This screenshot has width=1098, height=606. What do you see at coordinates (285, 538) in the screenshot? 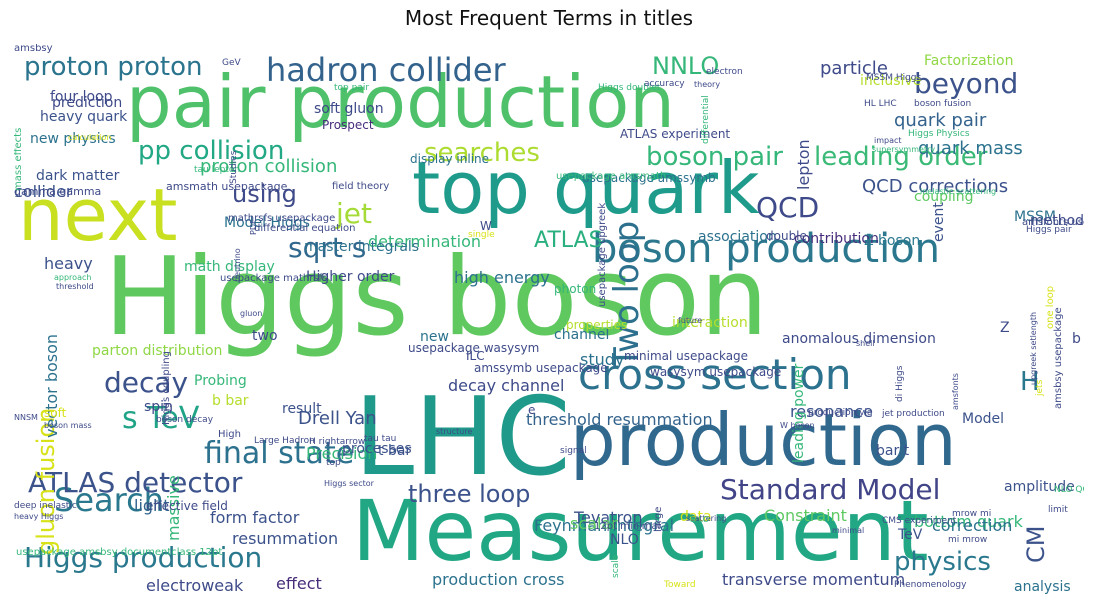
I see `word-cloud-term: resummation` at bounding box center [285, 538].